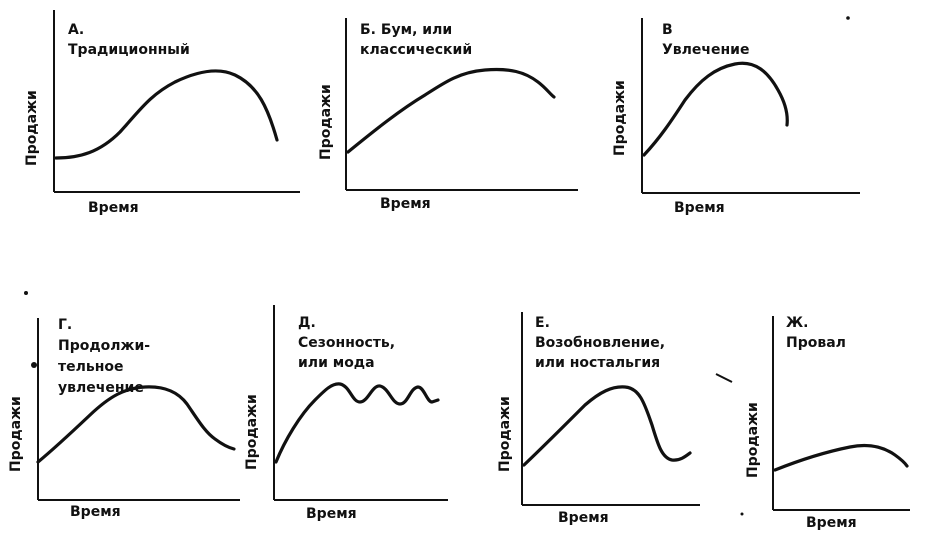  What do you see at coordinates (416, 40) in the screenshot?
I see `panel-title: Б. Бум, или классический` at bounding box center [416, 40].